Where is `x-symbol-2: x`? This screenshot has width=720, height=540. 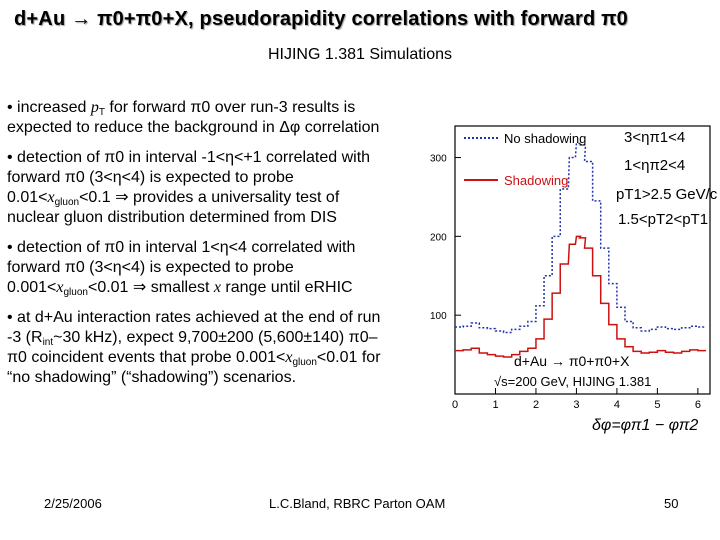
x-symbol-2: x is located at coordinates (217, 287).